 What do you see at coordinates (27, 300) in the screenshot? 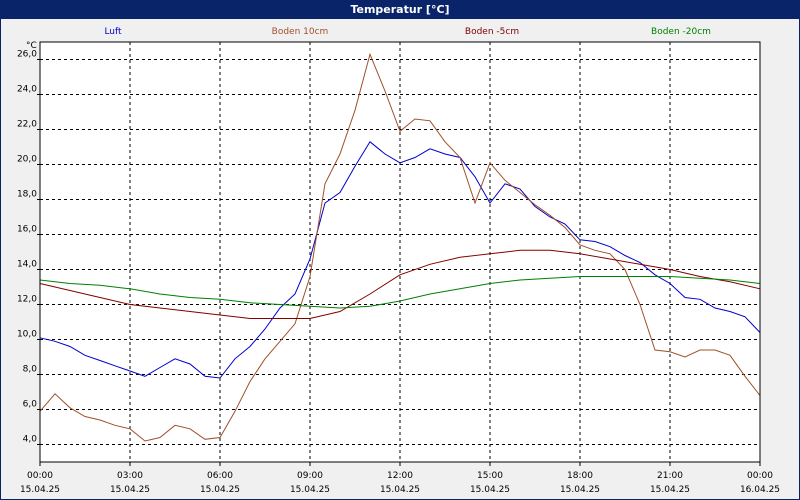
I see `y-tick-label: 12,0` at bounding box center [27, 300].